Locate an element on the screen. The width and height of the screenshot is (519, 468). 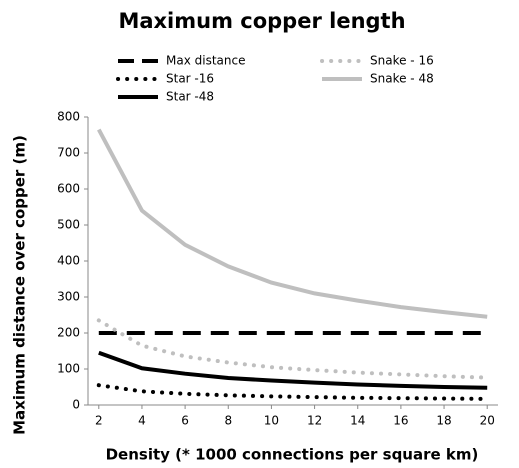
x-tick-label: 14 is located at coordinates (357, 421).